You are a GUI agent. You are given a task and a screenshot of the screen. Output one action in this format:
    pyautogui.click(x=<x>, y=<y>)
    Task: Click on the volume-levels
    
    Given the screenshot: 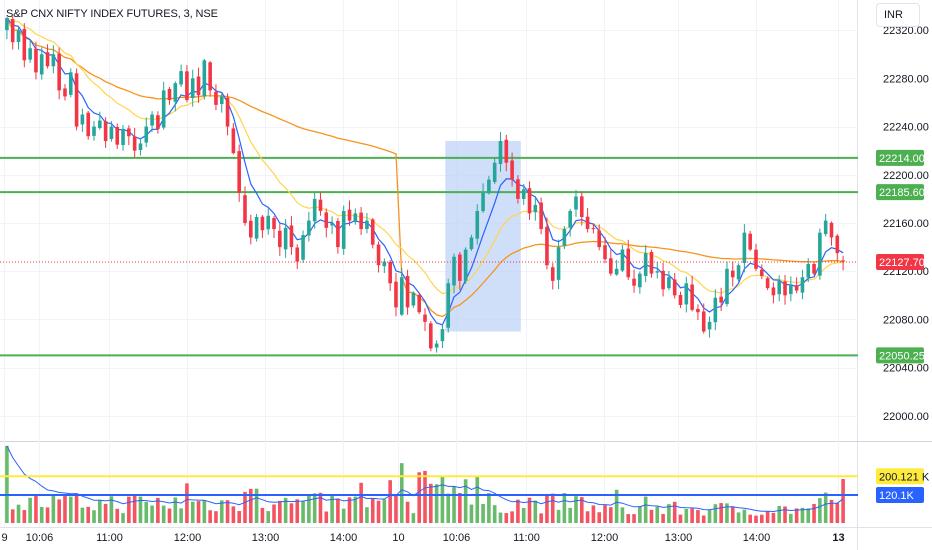 What is the action you would take?
    pyautogui.click(x=429, y=485)
    